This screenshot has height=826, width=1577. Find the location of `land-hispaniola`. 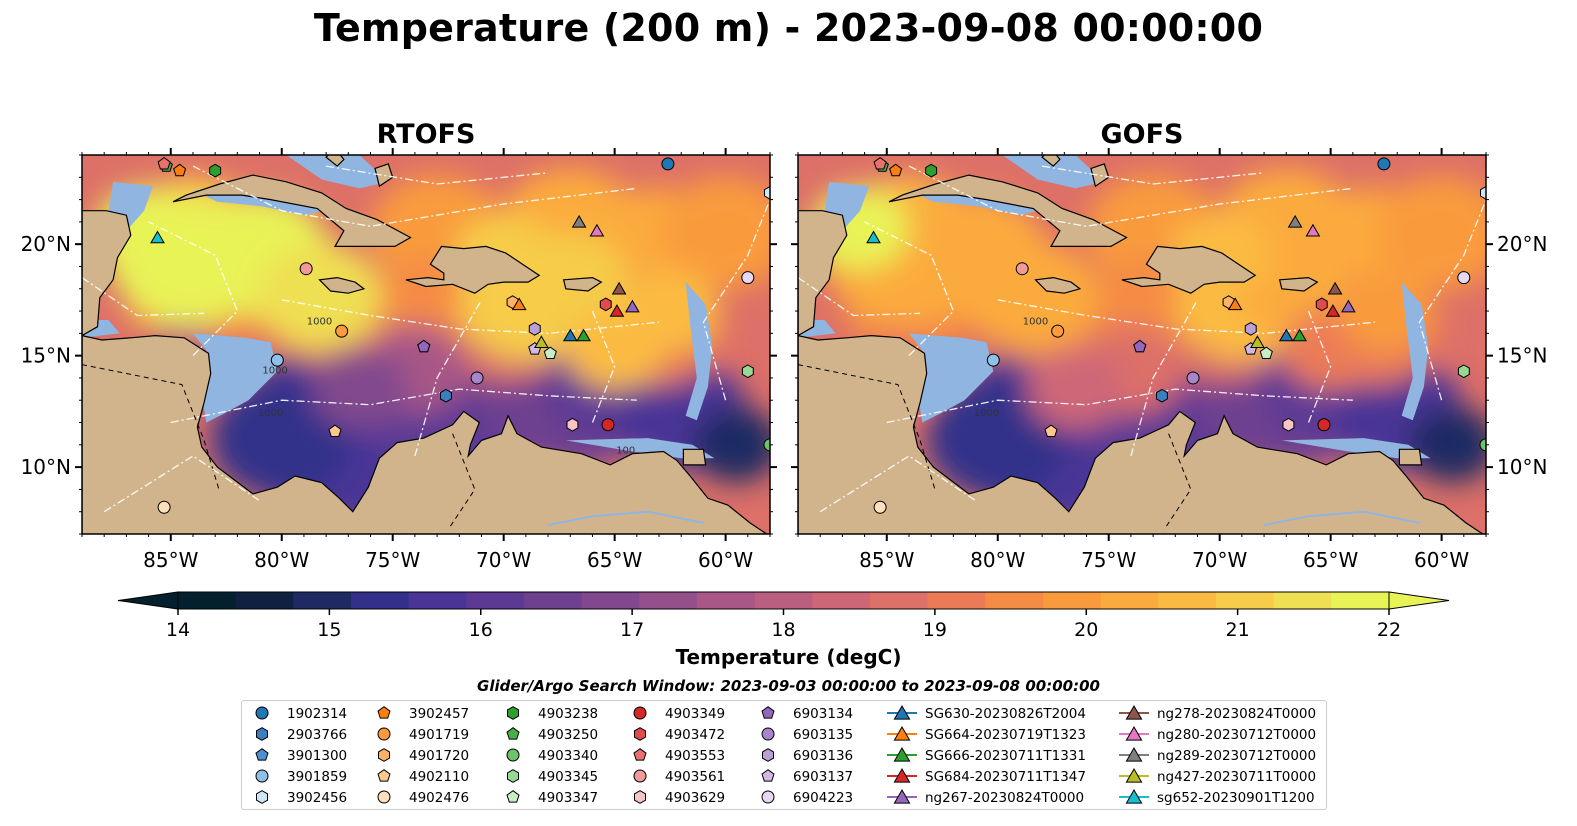

land-hispaniola is located at coordinates (1189, 269).